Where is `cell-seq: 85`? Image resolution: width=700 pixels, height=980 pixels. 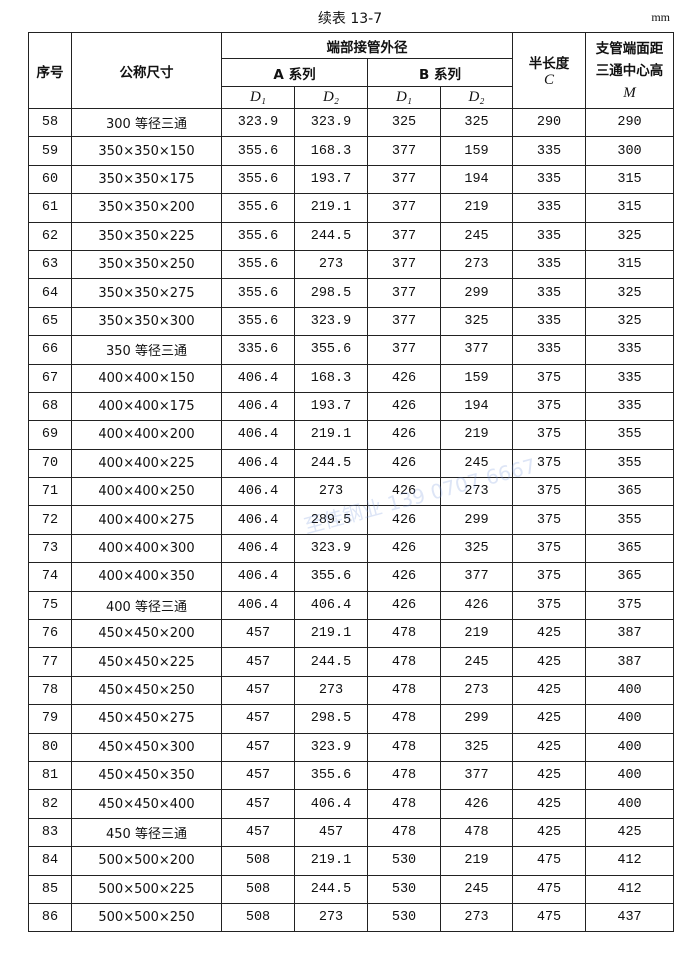 cell-seq: 85 is located at coordinates (50, 889).